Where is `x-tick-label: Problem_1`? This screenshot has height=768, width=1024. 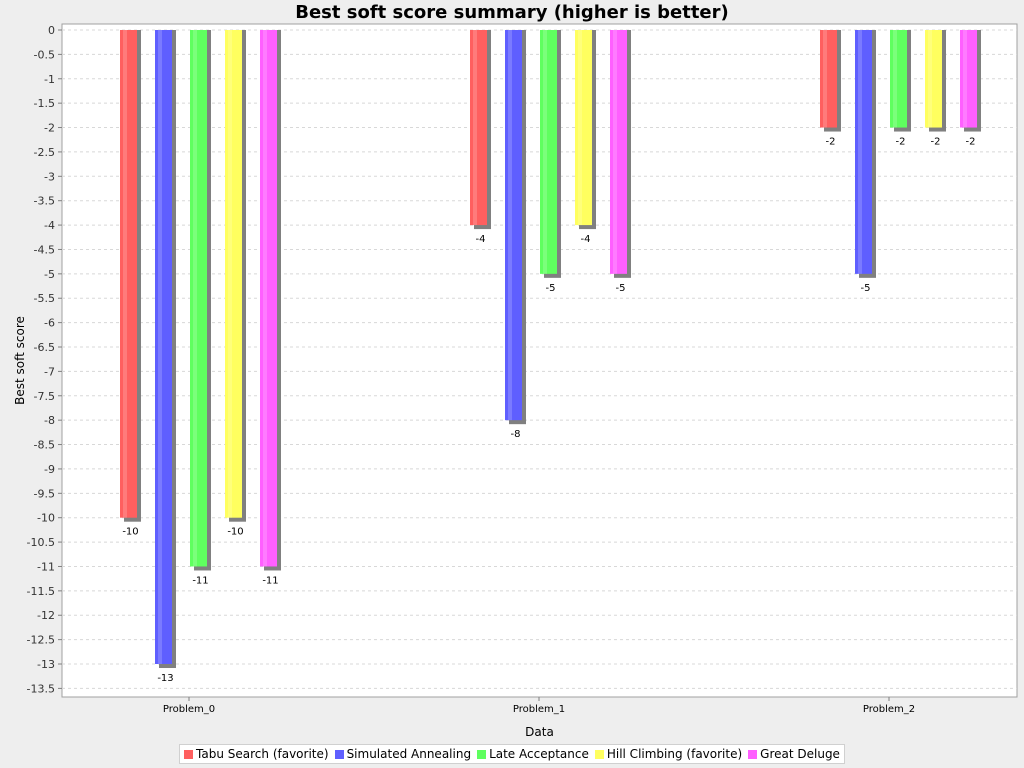
x-tick-label: Problem_1 is located at coordinates (539, 709).